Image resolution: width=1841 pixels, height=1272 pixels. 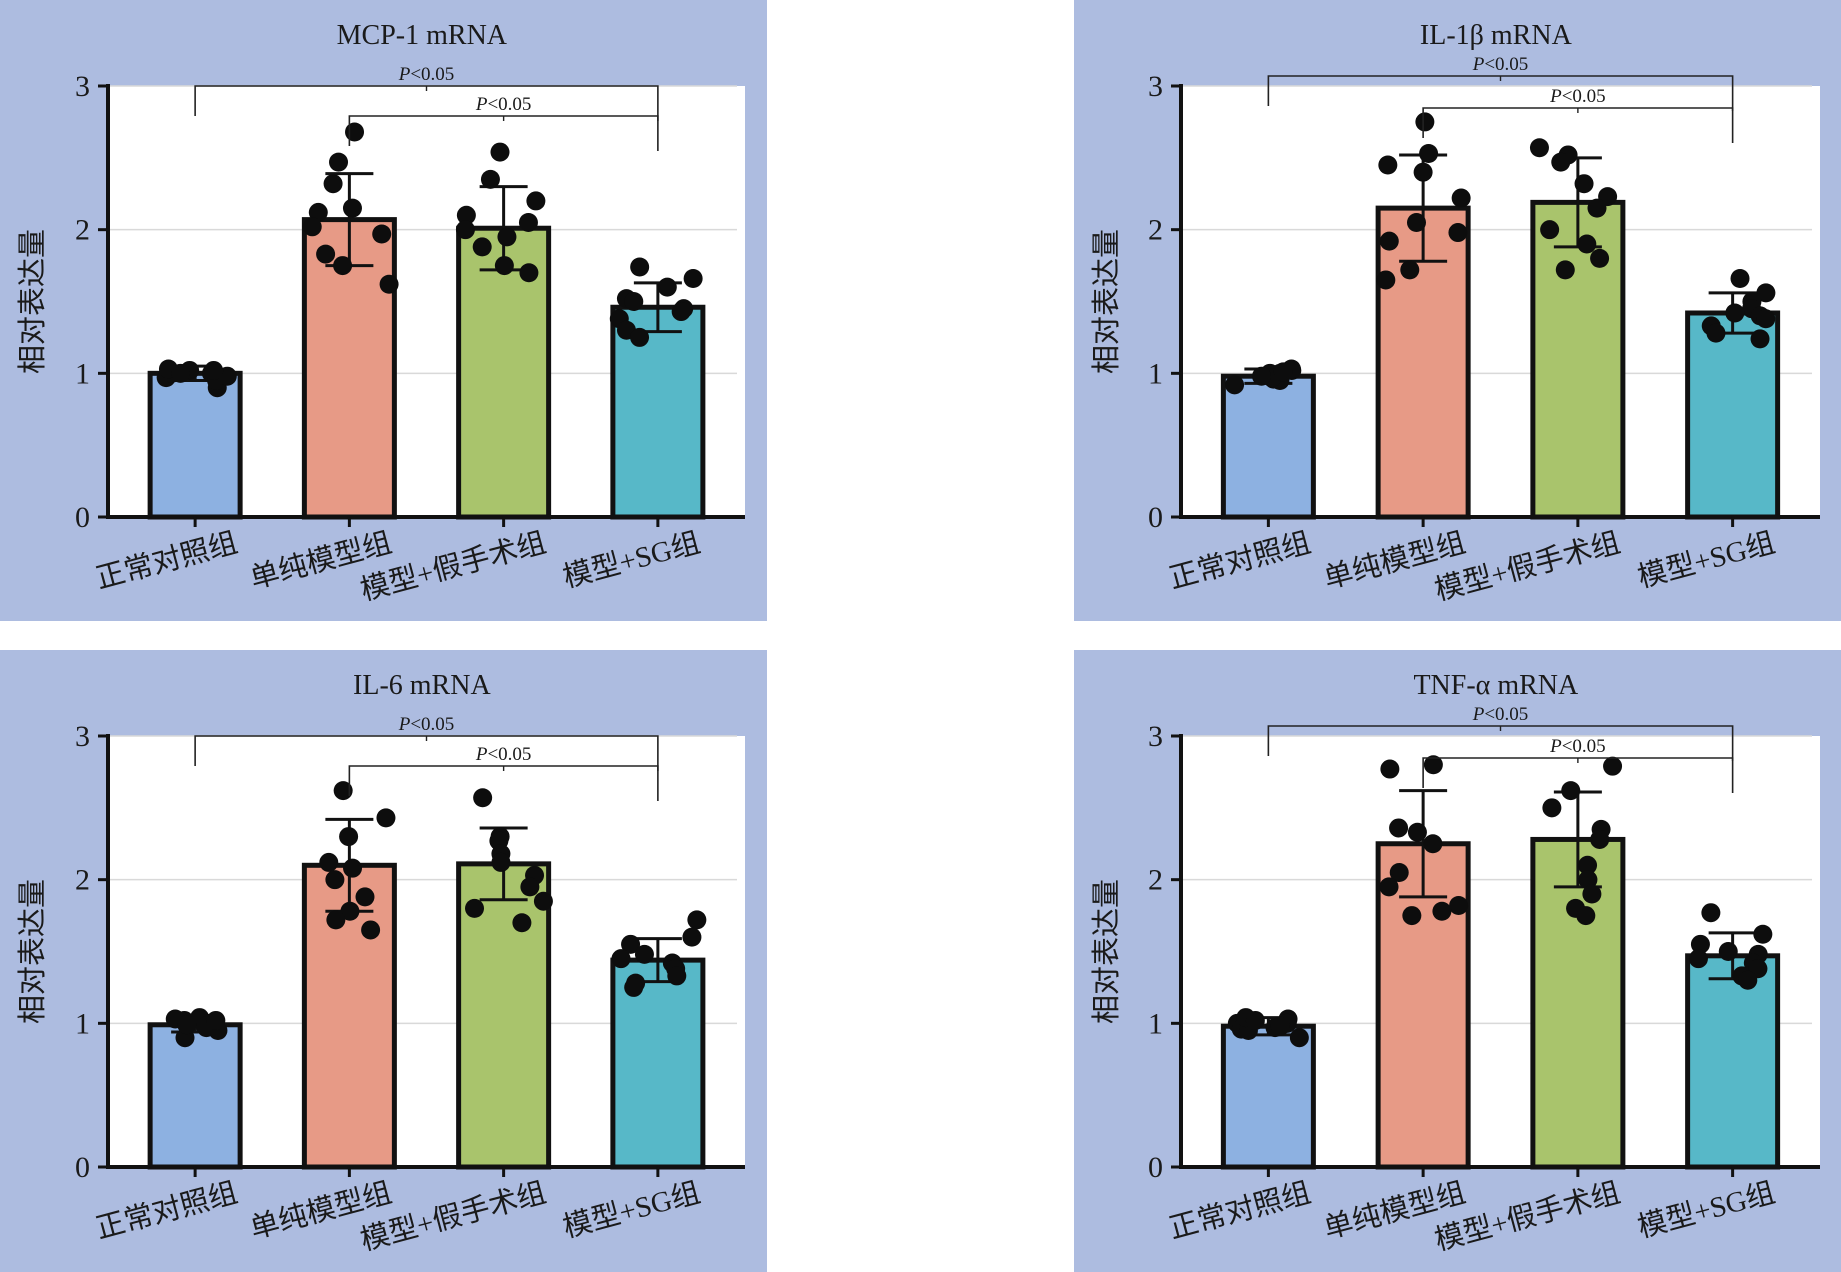 What do you see at coordinates (422, 685) in the screenshot?
I see `chart-title: IL-6 mRNA` at bounding box center [422, 685].